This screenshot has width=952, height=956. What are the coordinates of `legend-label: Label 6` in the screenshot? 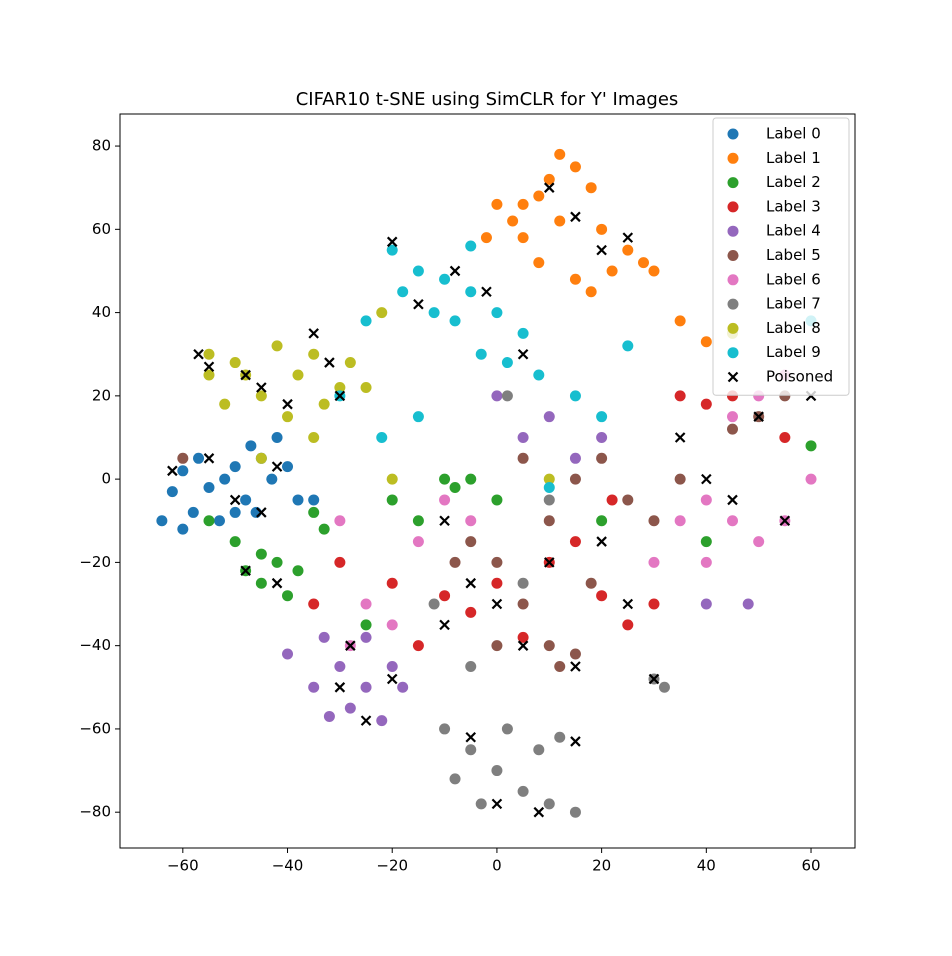 It's located at (793, 279).